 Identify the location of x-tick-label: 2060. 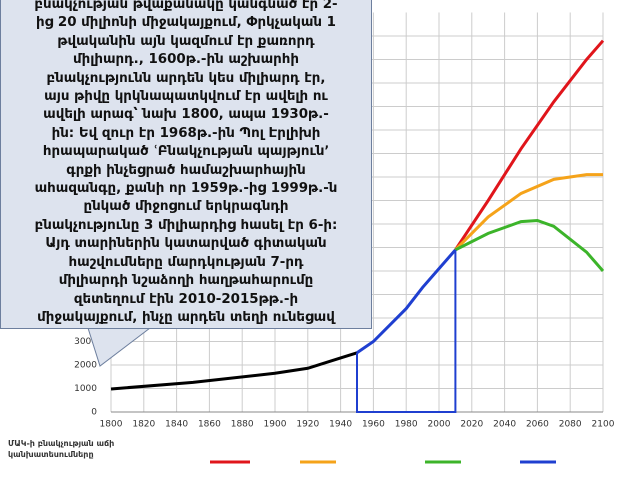
(537, 425).